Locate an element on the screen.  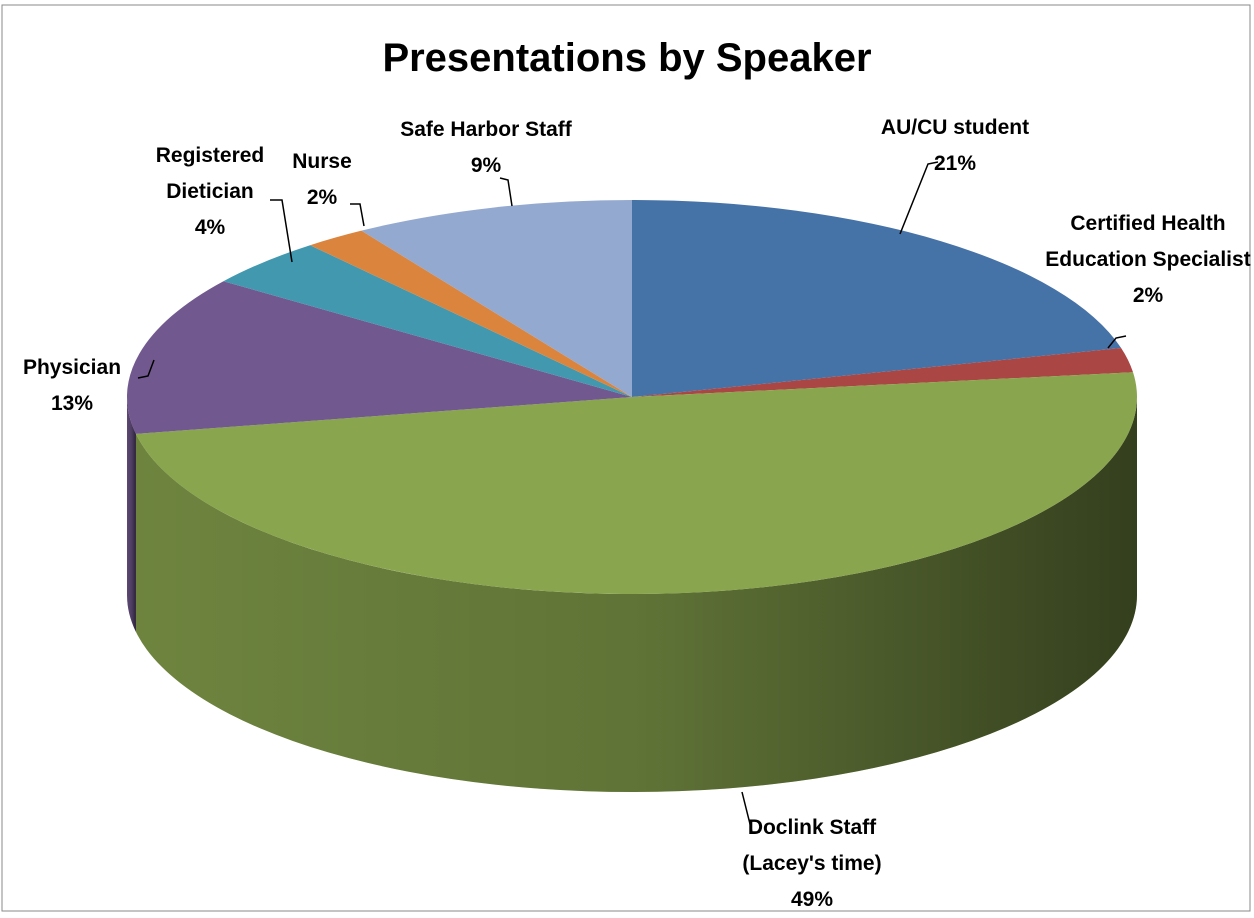
data-label: Safe Harbor Staff 9% is located at coordinates (486, 148).